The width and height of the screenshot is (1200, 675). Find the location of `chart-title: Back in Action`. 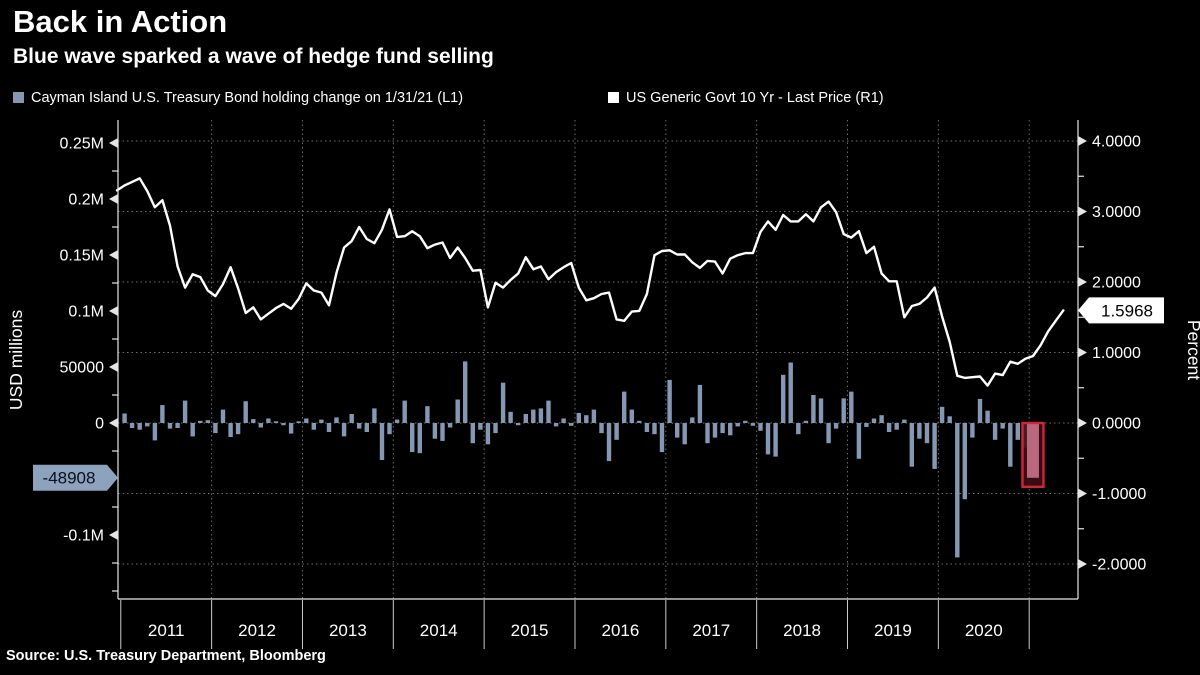

chart-title: Back in Action is located at coordinates (120, 21).